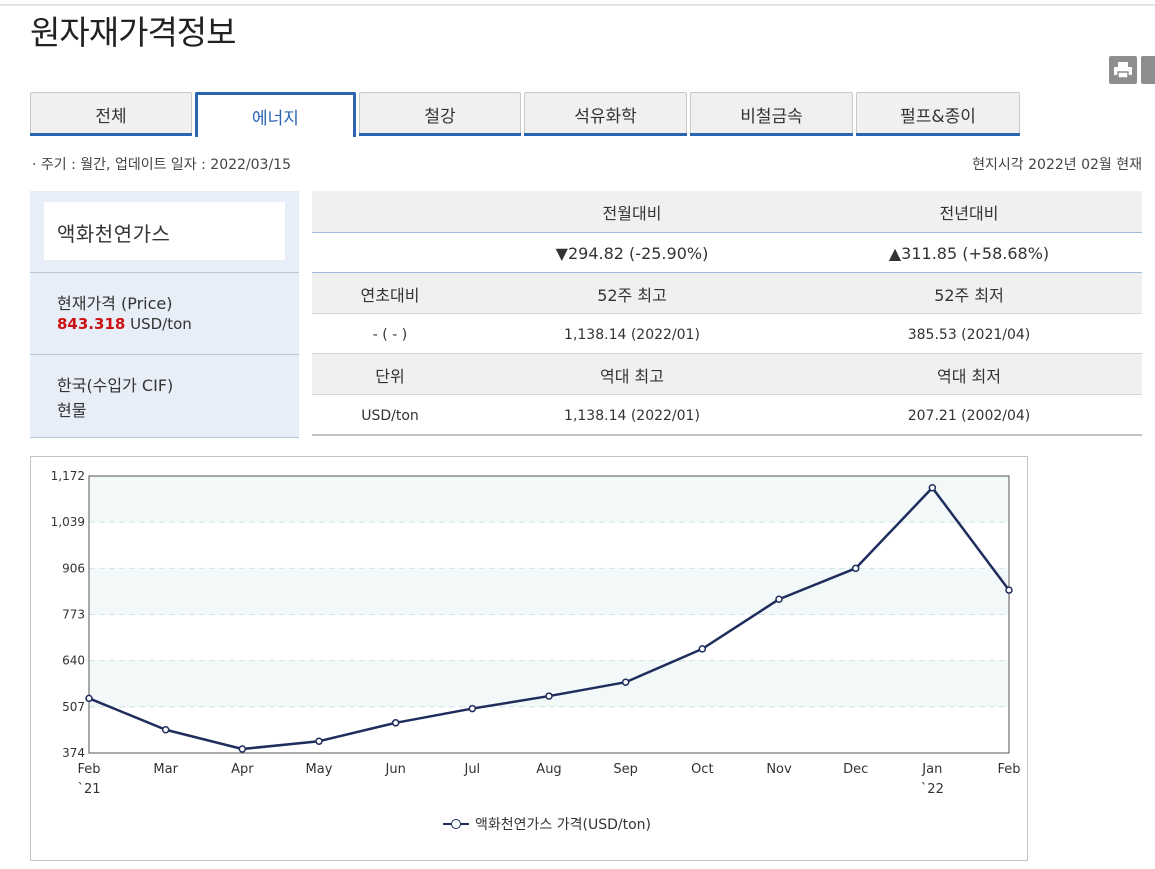  I want to click on price-row: 843.318 USD/ton, so click(124, 324).